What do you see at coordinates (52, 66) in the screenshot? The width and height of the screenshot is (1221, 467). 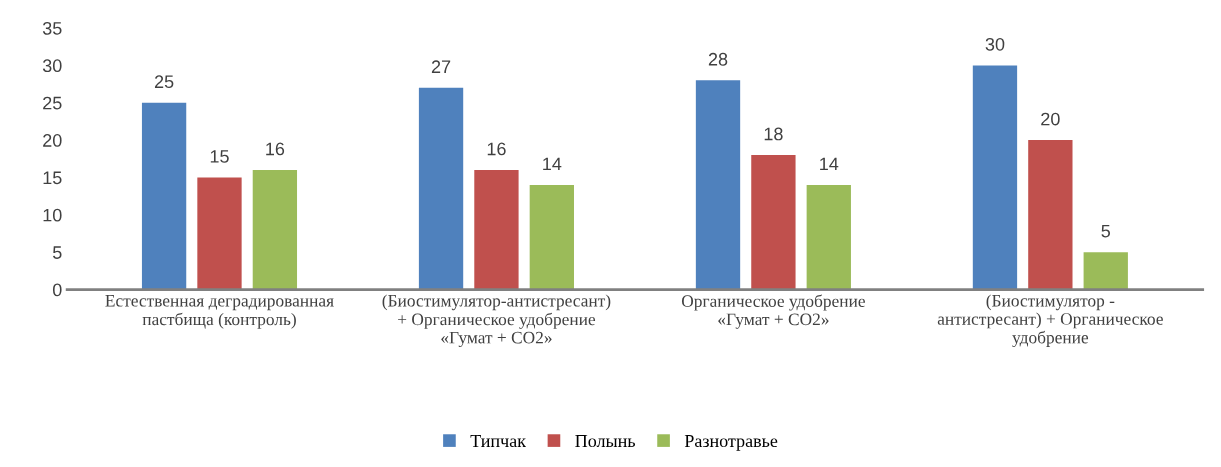 I see `y-tick-label: 30` at bounding box center [52, 66].